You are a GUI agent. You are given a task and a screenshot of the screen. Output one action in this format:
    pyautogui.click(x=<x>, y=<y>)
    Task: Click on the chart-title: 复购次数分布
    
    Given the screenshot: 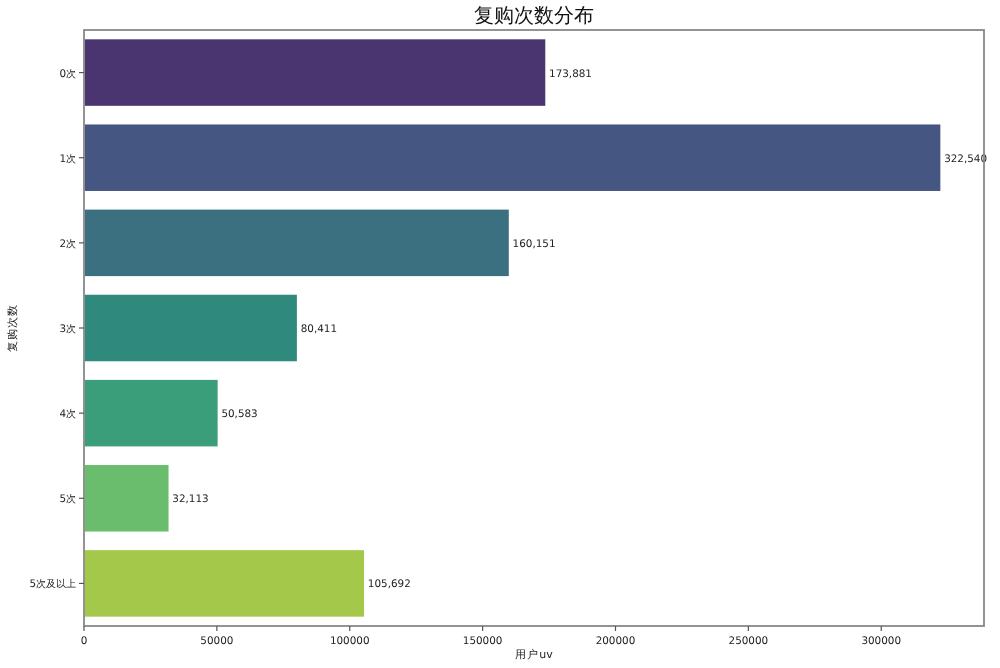 What is the action you would take?
    pyautogui.click(x=534, y=16)
    